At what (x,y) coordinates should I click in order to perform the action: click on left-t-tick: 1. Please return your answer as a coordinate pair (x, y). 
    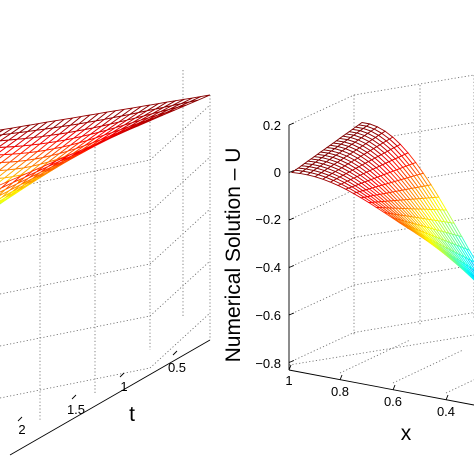
    Looking at the image, I should click on (123, 386).